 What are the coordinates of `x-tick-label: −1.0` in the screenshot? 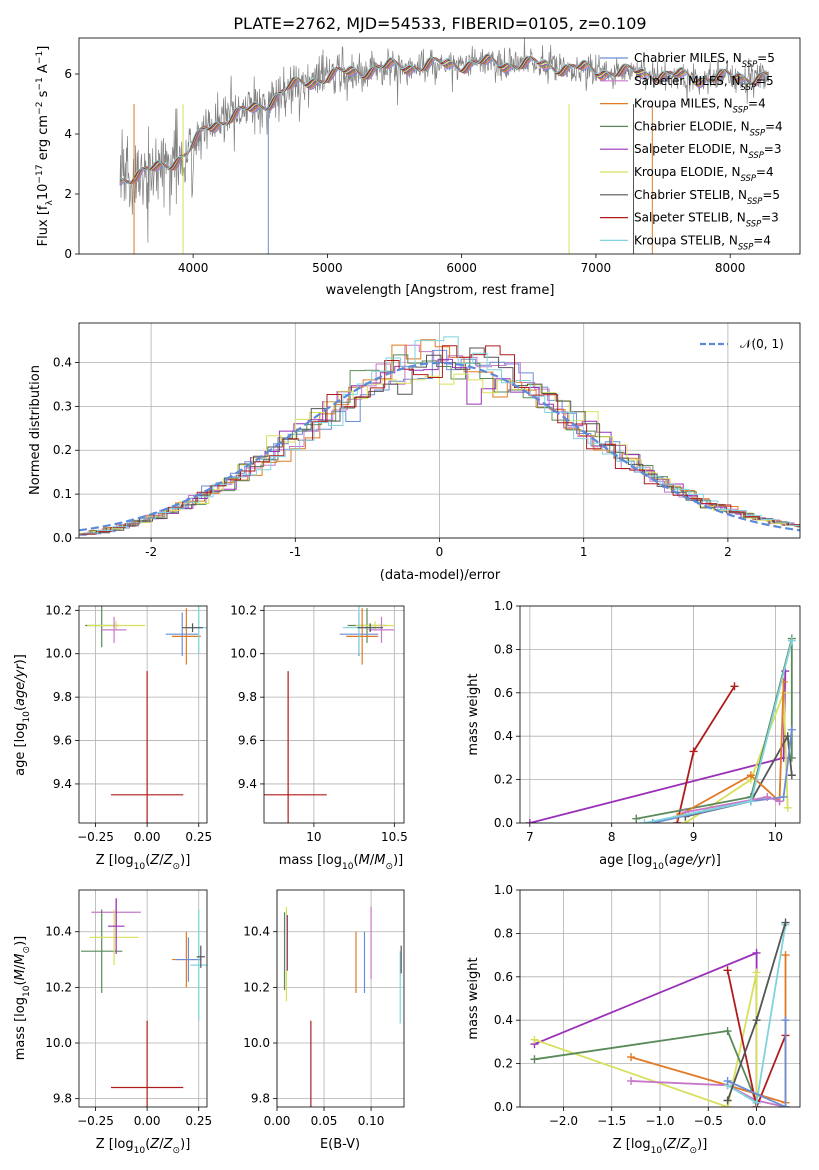 It's located at (659, 1121).